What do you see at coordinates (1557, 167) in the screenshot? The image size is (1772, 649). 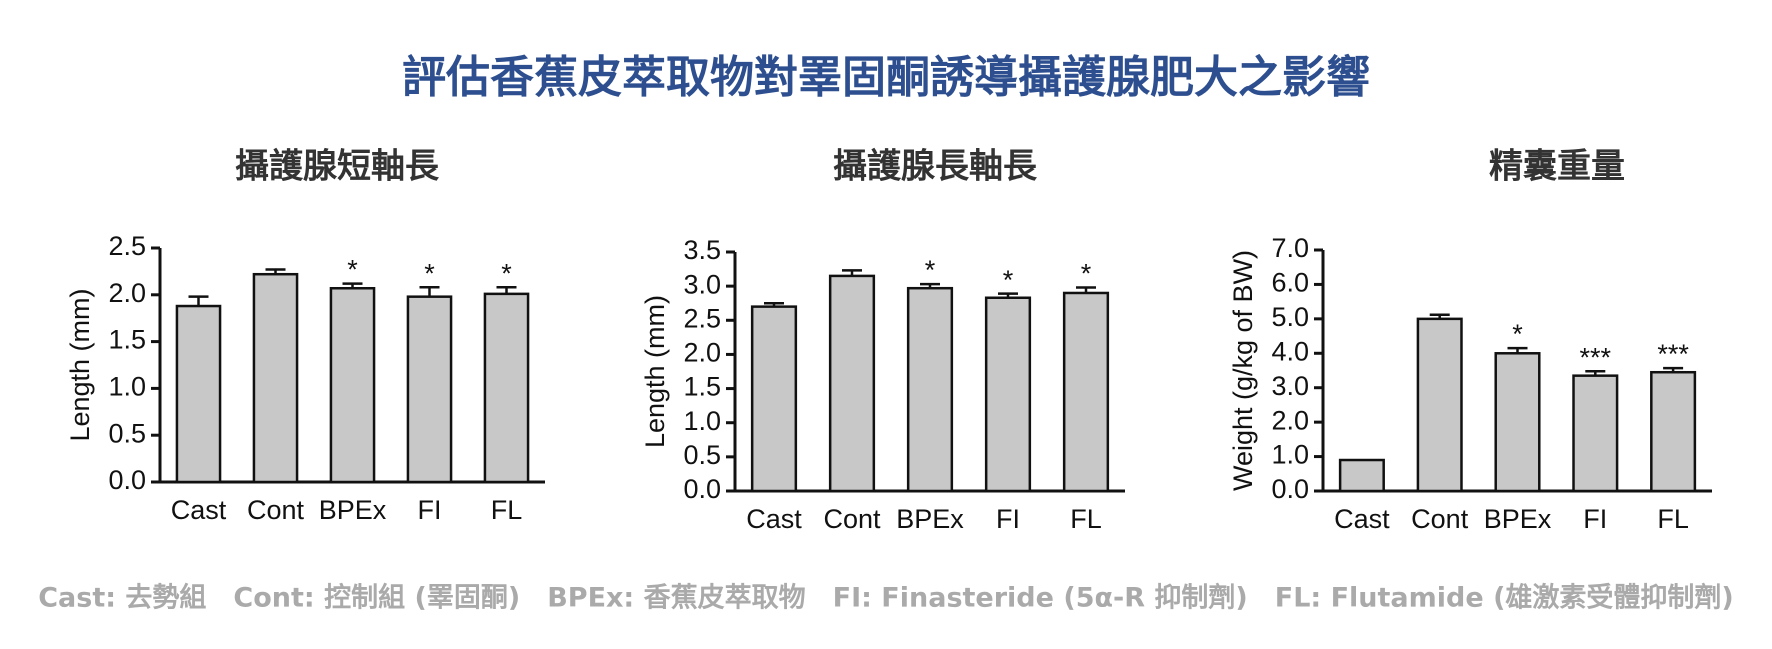 I see `chart-title: 精囊重量` at bounding box center [1557, 167].